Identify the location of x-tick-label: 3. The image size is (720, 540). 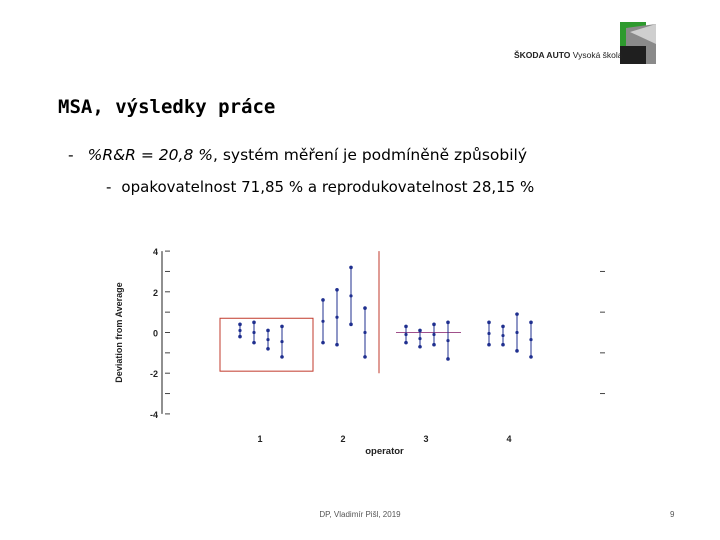
(425, 439).